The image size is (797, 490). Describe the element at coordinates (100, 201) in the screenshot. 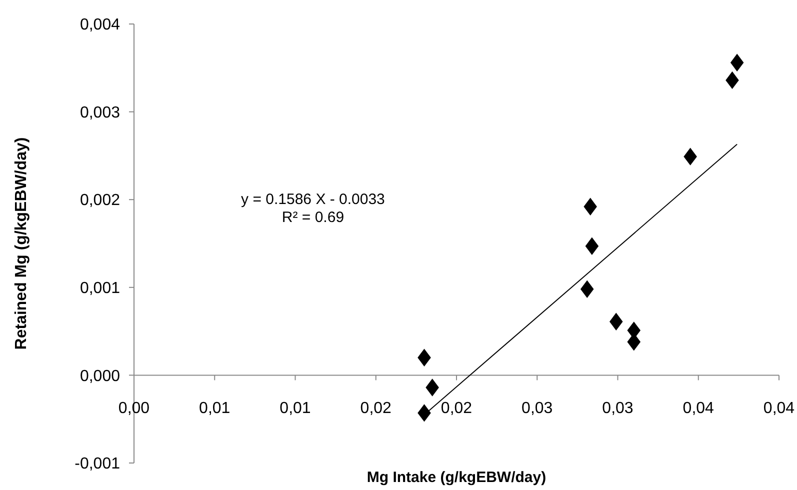

I see `y-tick-label: 0,002` at that location.